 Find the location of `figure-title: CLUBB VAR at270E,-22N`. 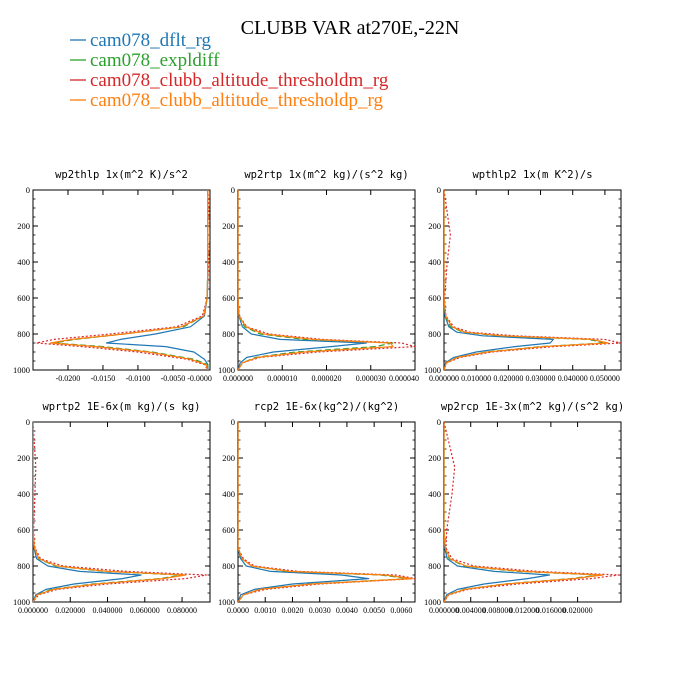

figure-title: CLUBB VAR at270E,-22N is located at coordinates (350, 28).